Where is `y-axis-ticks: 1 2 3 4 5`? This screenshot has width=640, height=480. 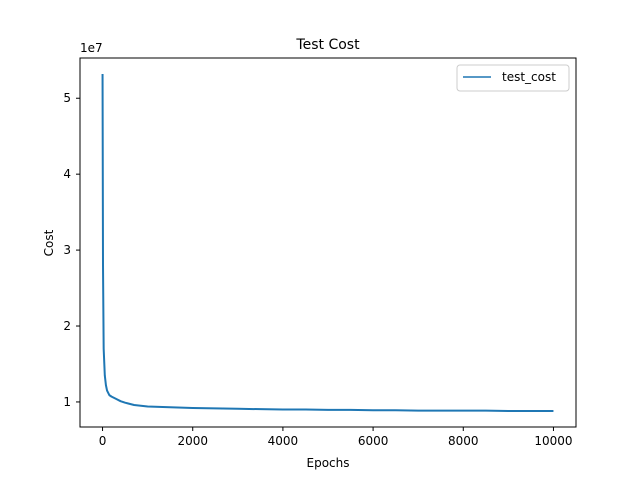 y-axis-ticks: 1 2 3 4 5 is located at coordinates (71, 250).